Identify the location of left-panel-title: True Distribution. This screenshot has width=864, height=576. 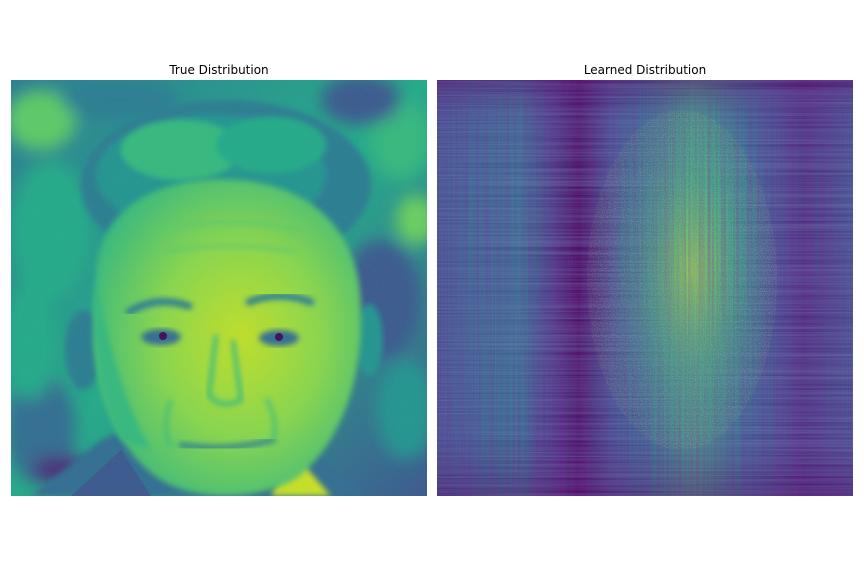
(219, 70).